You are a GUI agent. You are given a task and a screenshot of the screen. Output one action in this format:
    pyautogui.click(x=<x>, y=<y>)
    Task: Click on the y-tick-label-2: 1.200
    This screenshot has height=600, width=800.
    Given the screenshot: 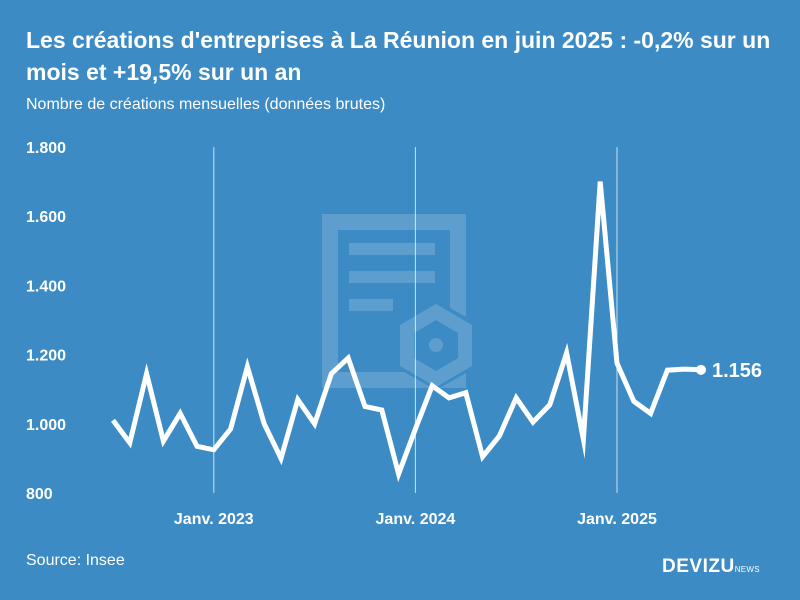 What is the action you would take?
    pyautogui.click(x=46, y=356)
    